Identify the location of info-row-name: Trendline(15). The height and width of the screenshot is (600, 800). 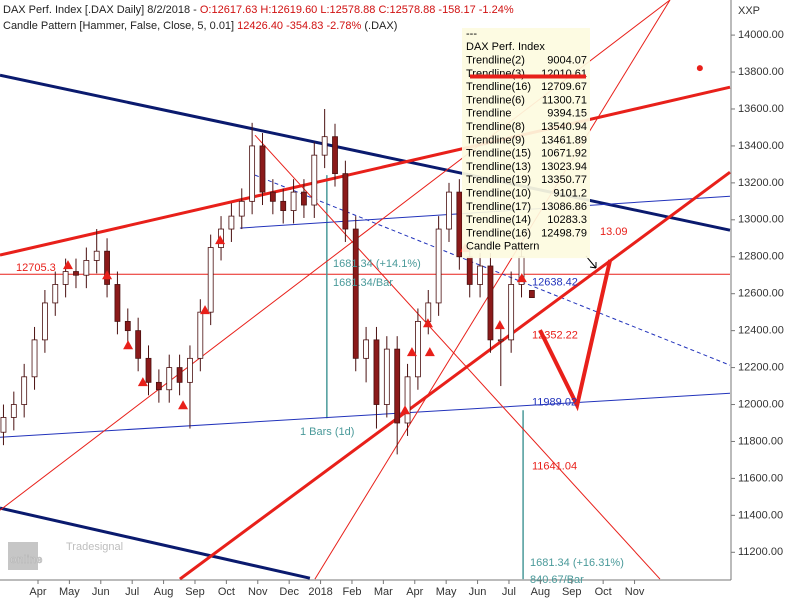
(498, 154).